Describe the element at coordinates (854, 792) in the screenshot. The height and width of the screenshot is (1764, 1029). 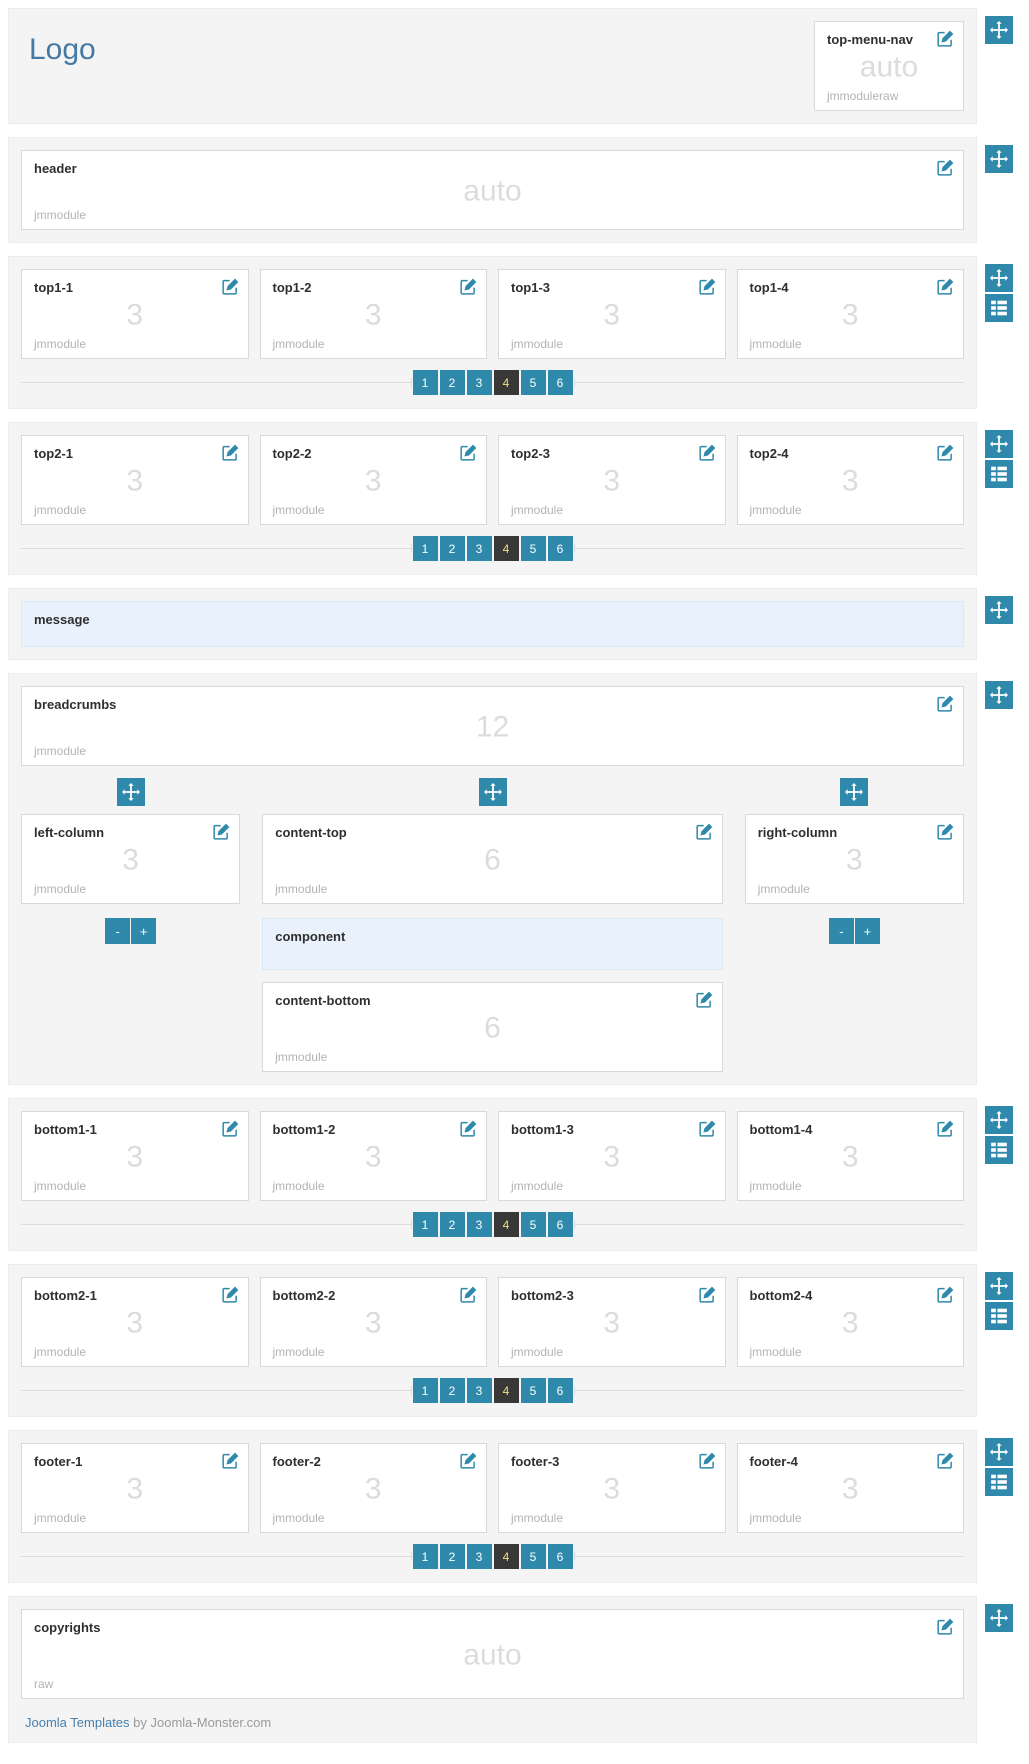
I see `move-right-column-icon` at that location.